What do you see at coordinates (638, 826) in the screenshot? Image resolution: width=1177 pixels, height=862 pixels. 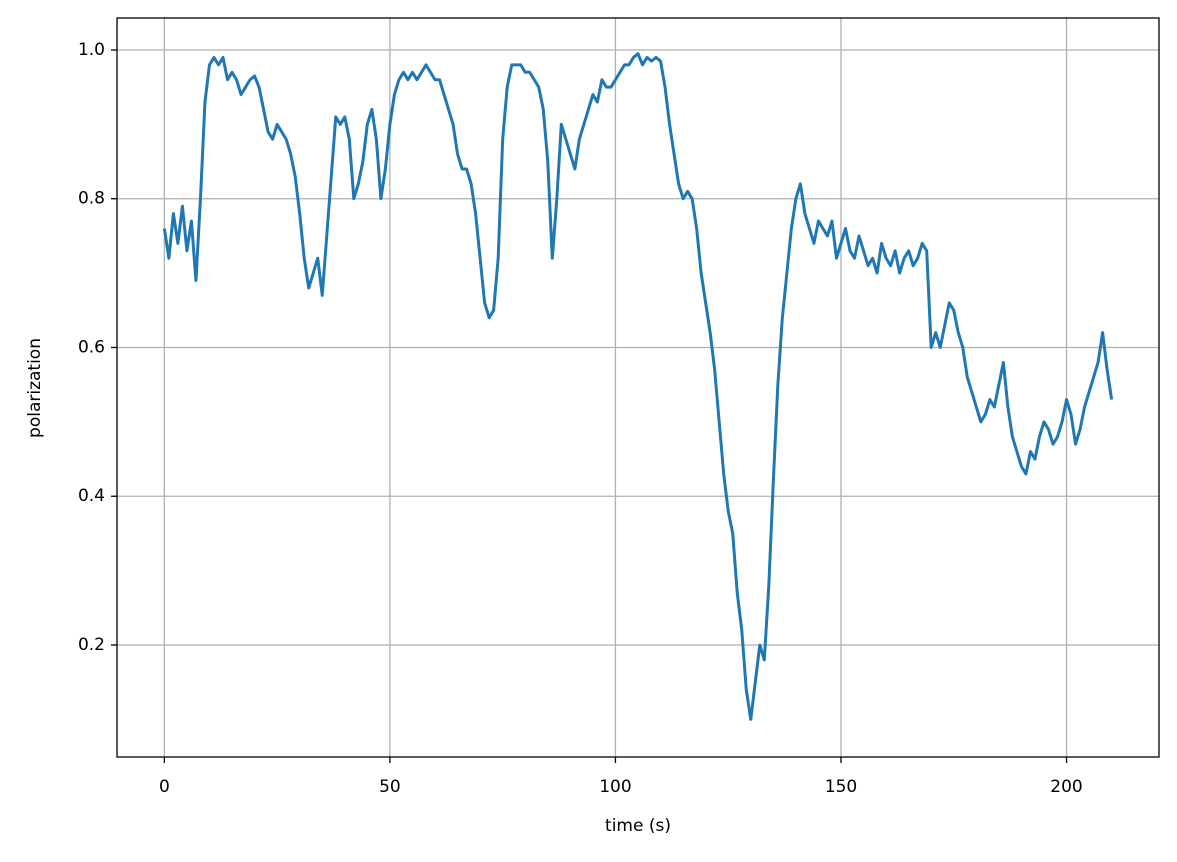 I see `x-axis-label: time (s)` at bounding box center [638, 826].